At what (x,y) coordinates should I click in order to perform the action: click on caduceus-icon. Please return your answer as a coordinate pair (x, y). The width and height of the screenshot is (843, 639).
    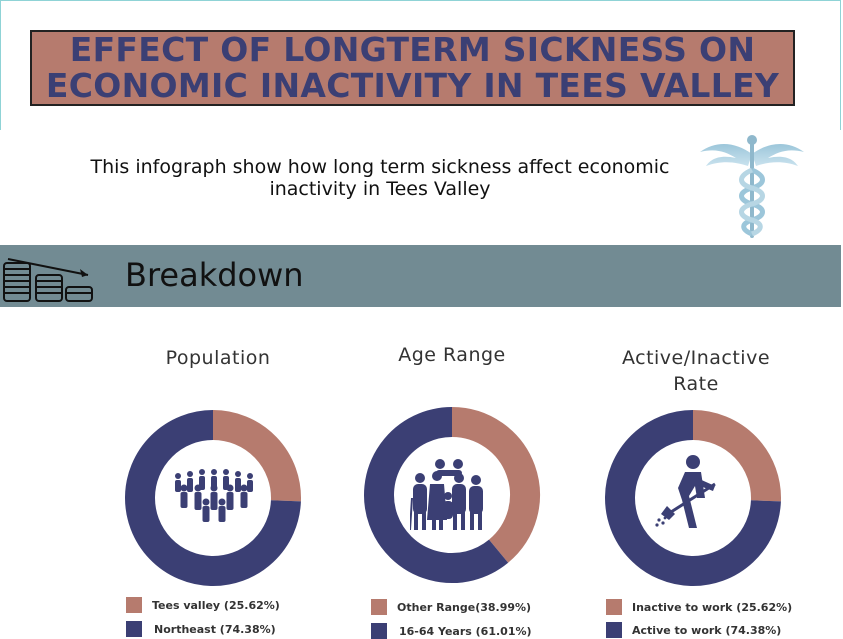
    Looking at the image, I should click on (752, 186).